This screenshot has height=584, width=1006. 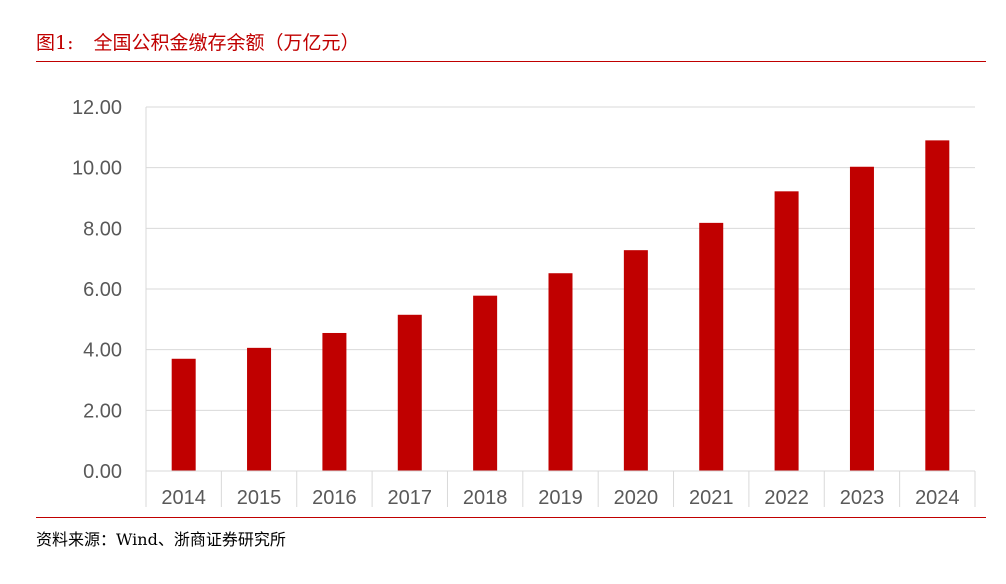 What do you see at coordinates (862, 498) in the screenshot?
I see `x-tick-label: 2023` at bounding box center [862, 498].